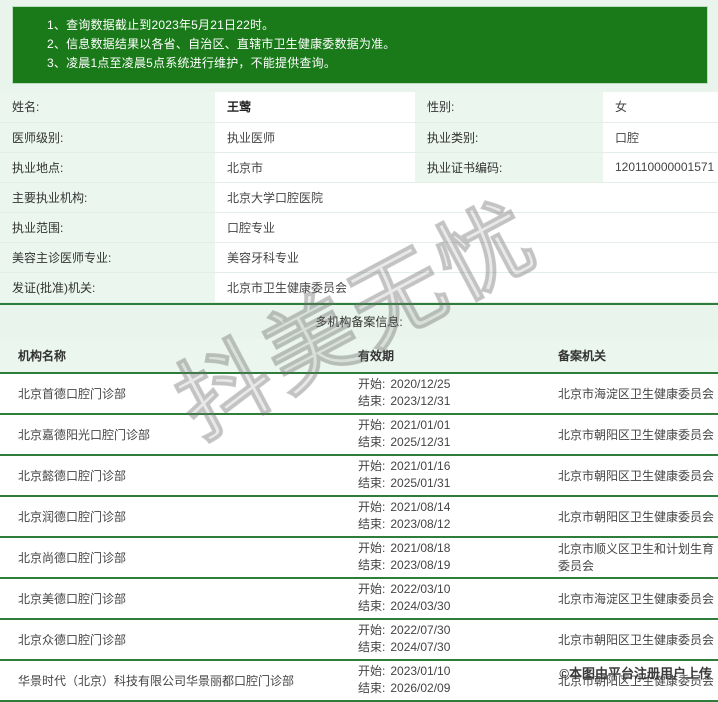 The height and width of the screenshot is (702, 718). What do you see at coordinates (449, 671) in the screenshot?
I see `validity-start-line: 开始: 2023/01/10` at bounding box center [449, 671].